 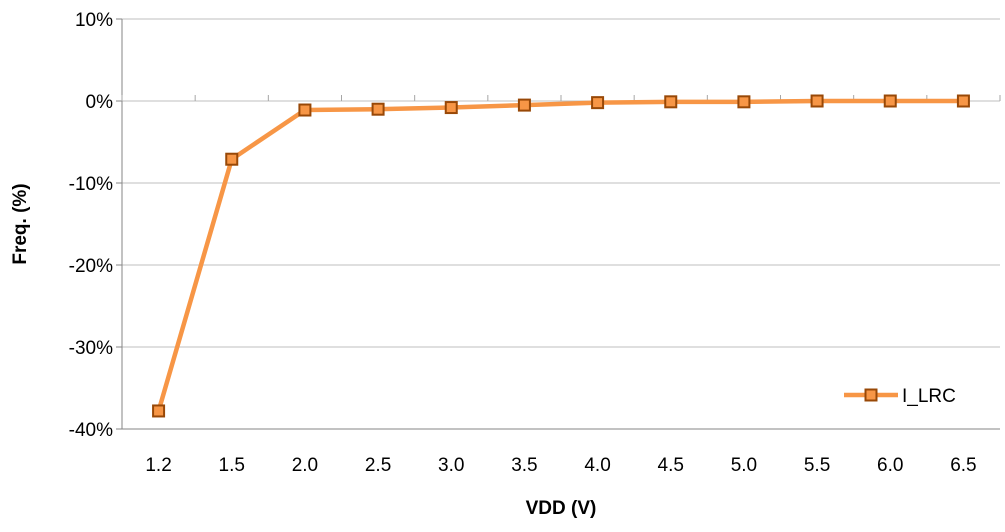 What do you see at coordinates (91, 430) in the screenshot?
I see `y-tick-label: -40%` at bounding box center [91, 430].